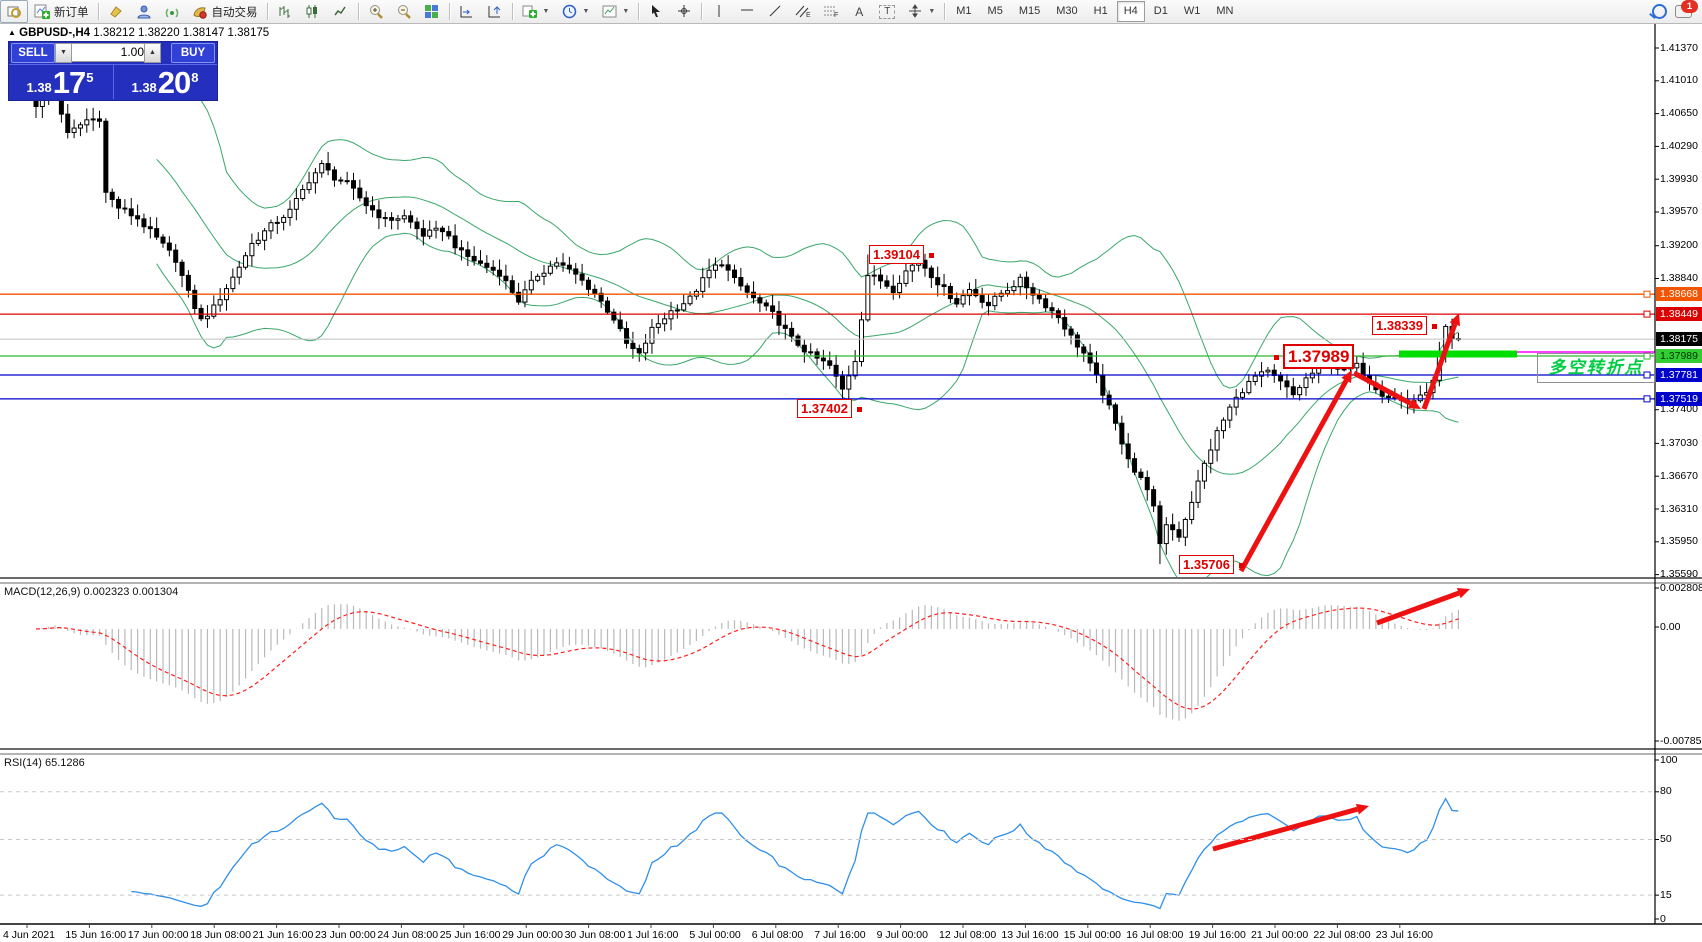 Image resolution: width=1702 pixels, height=942 pixels. What do you see at coordinates (91, 592) in the screenshot?
I see `macd-header: MACD(12,26,9) 0.002323 0.001304` at bounding box center [91, 592].